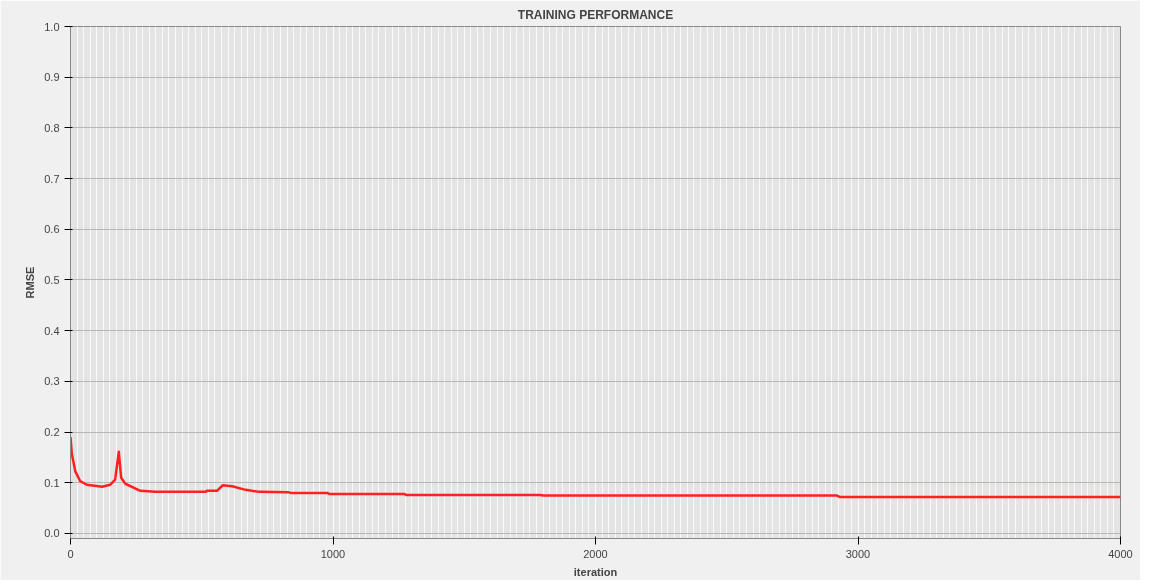 This screenshot has width=1150, height=585. What do you see at coordinates (52, 432) in the screenshot?
I see `y-tick-label: 0.2` at bounding box center [52, 432].